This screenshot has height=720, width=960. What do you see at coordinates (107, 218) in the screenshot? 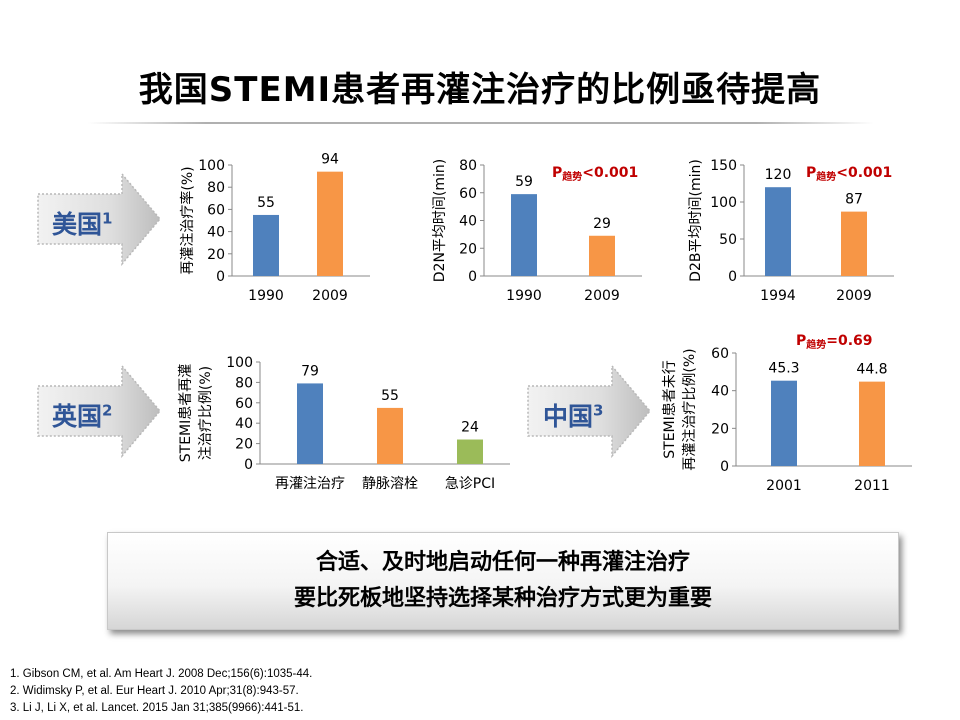
I see `arrow-ref-sup: 1` at bounding box center [107, 218].